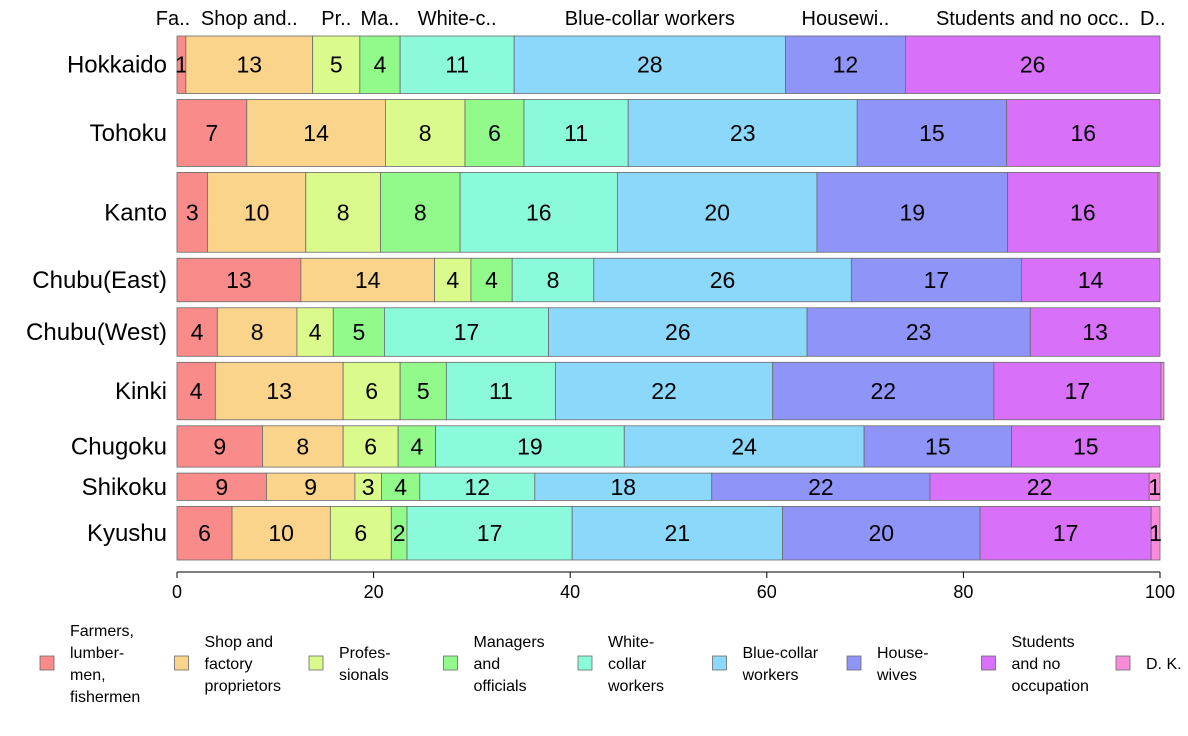  I want to click on bar-value-label: 7, so click(211, 133).